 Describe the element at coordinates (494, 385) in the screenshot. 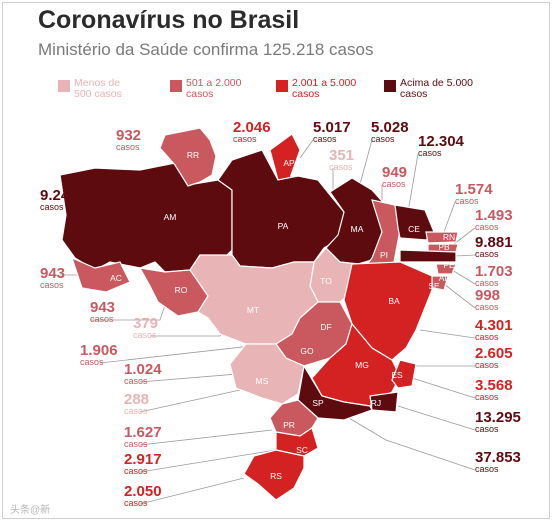

I see `case-count-es: 3.568` at that location.